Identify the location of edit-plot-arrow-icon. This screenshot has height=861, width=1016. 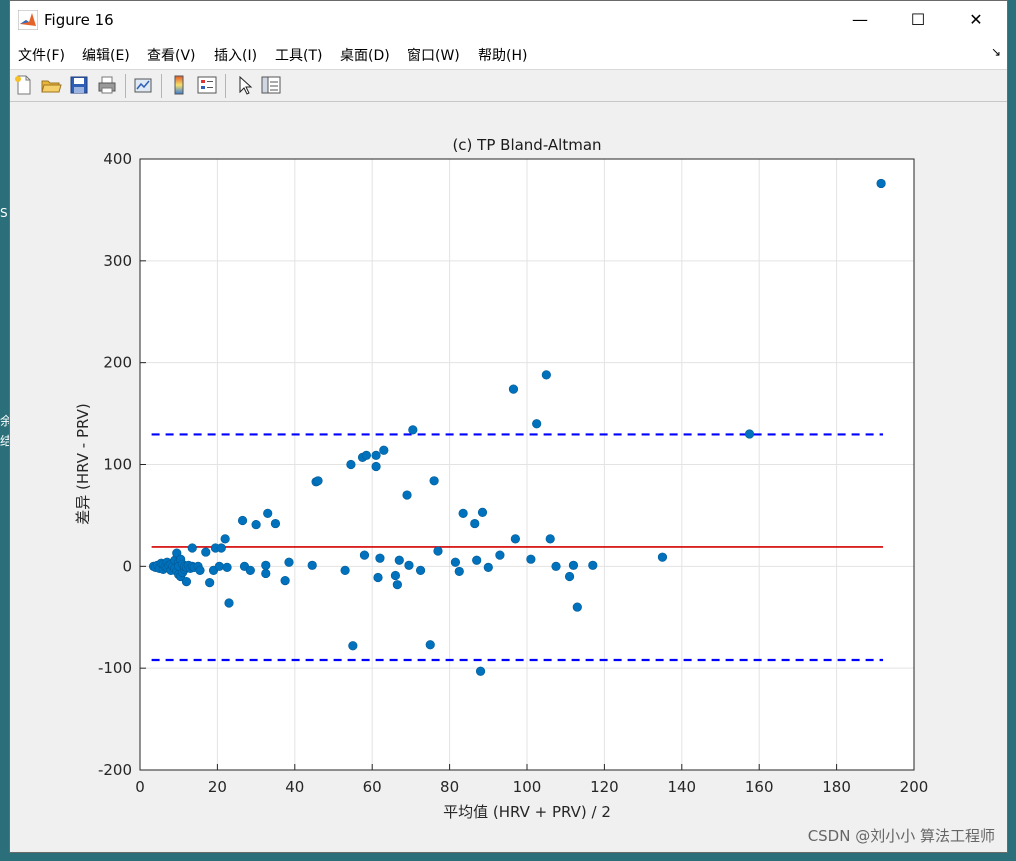
(245, 85).